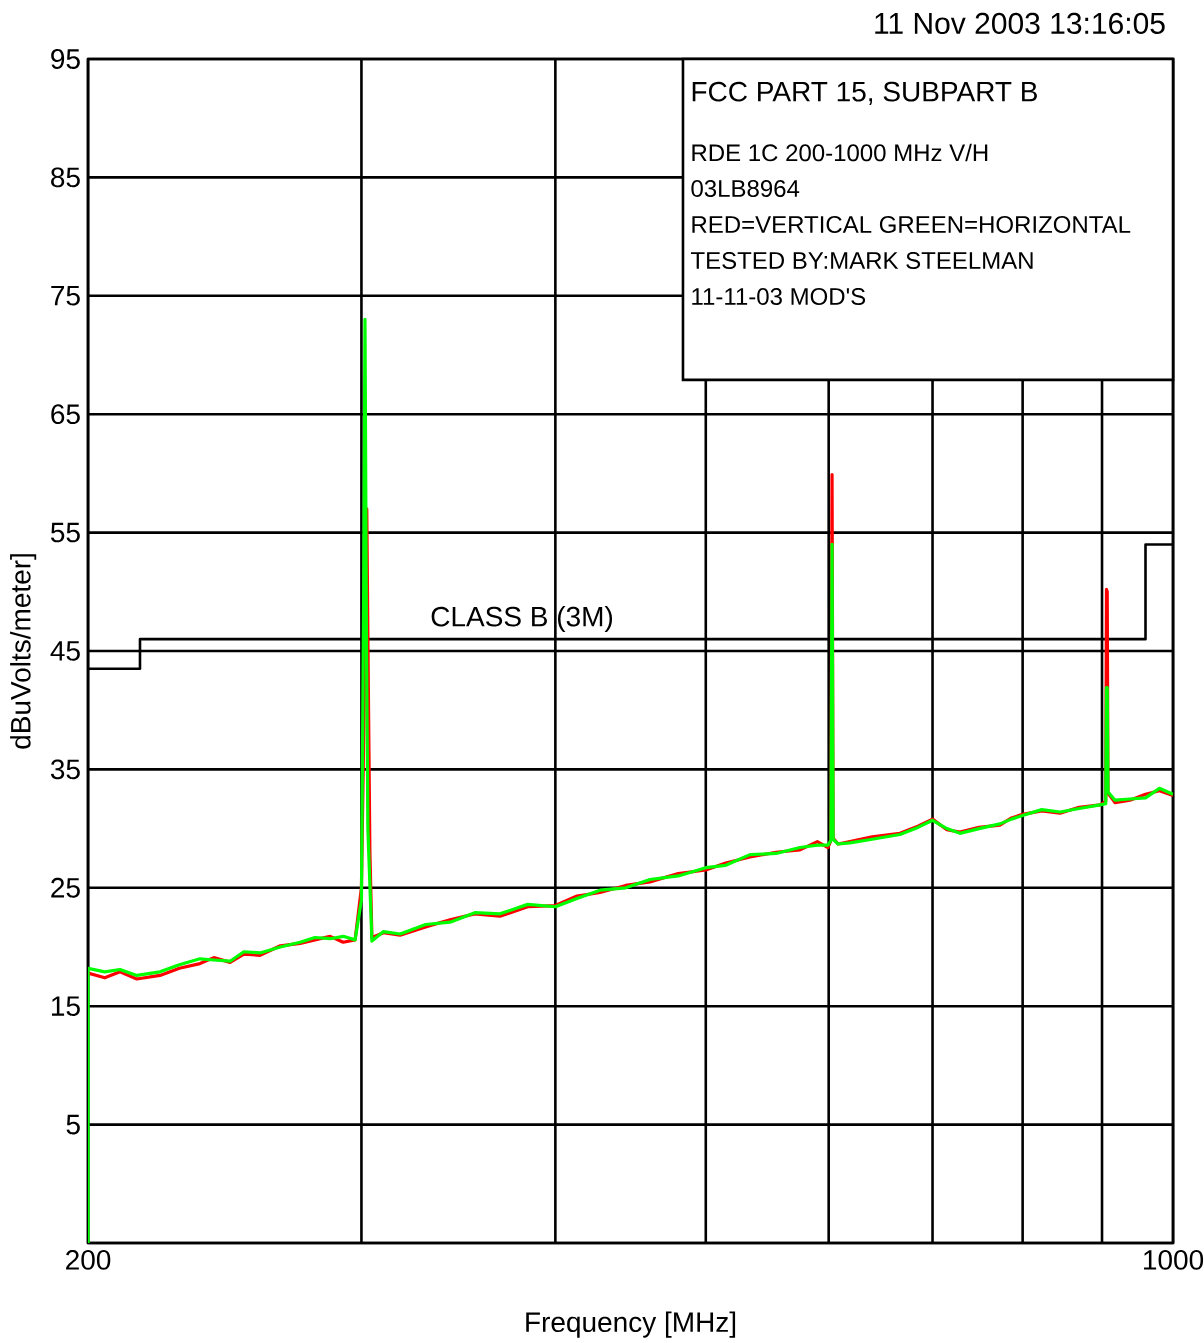 The height and width of the screenshot is (1343, 1204). What do you see at coordinates (1020, 23) in the screenshot?
I see `chart-title: 11 Nov 2003 13:16:05` at bounding box center [1020, 23].